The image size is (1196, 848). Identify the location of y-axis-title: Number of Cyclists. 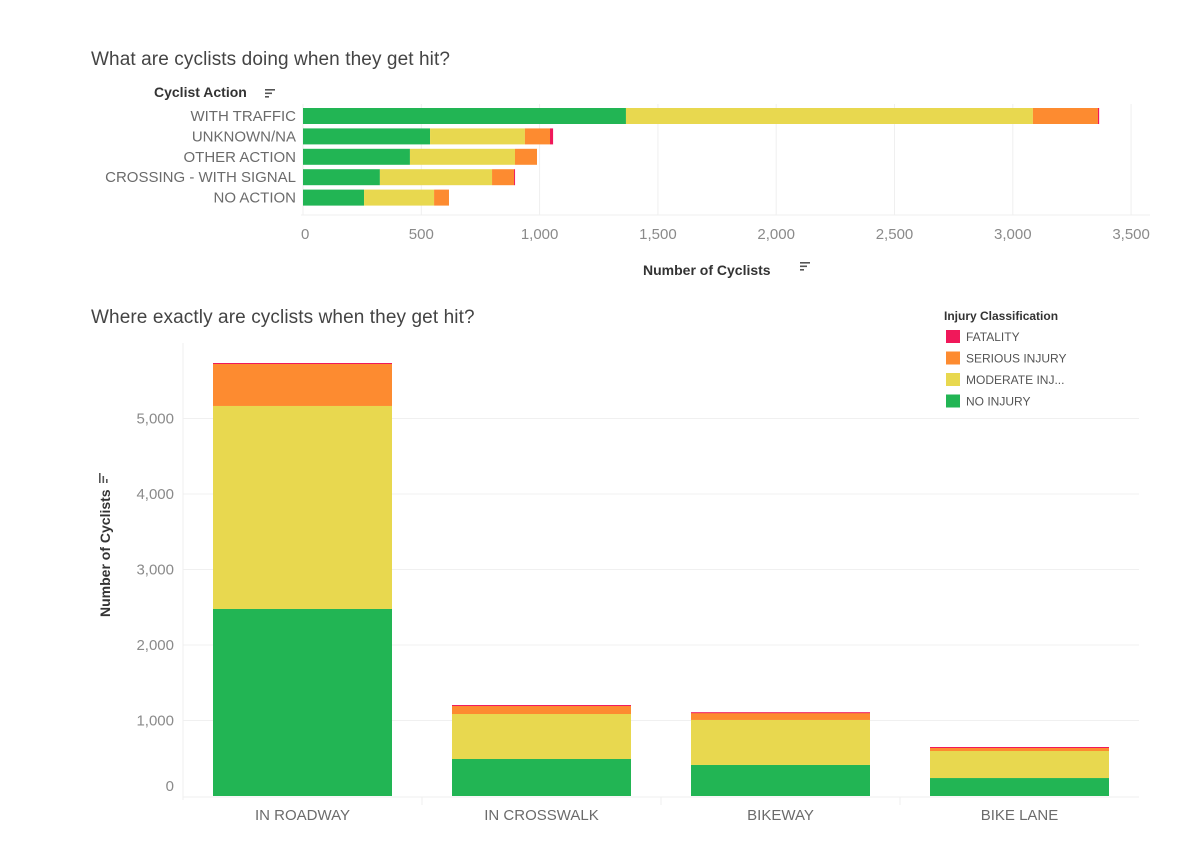
(105, 553).